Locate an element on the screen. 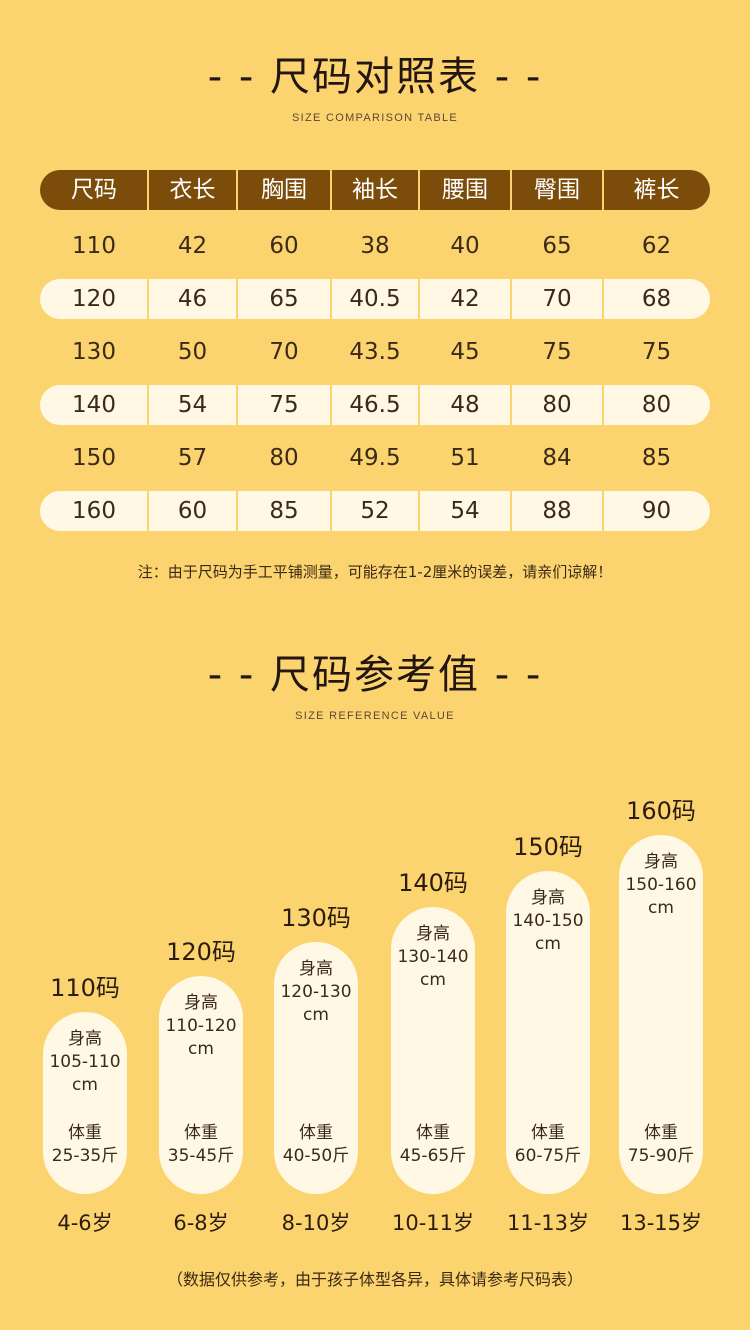 The width and height of the screenshot is (750, 1330). size-label: 130码 is located at coordinates (316, 918).